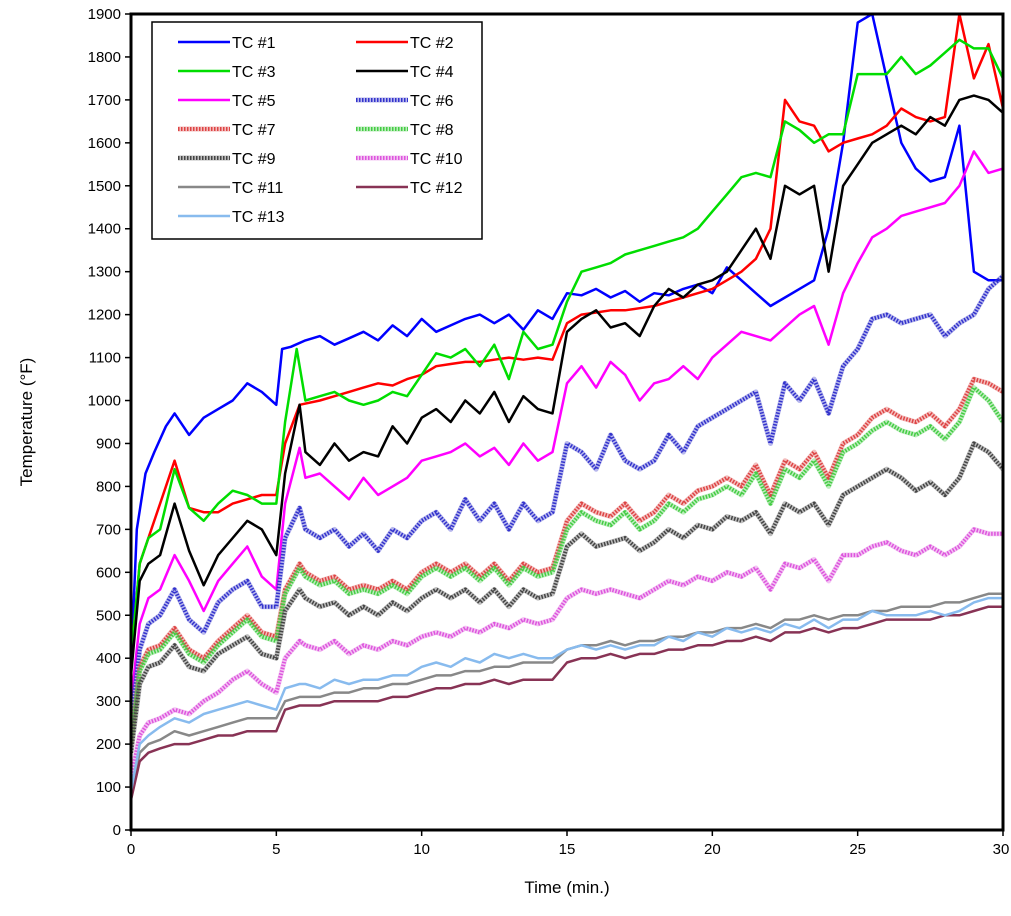 The width and height of the screenshot is (1011, 916). Describe the element at coordinates (131, 849) in the screenshot. I see `x-tick-label: 0` at that location.